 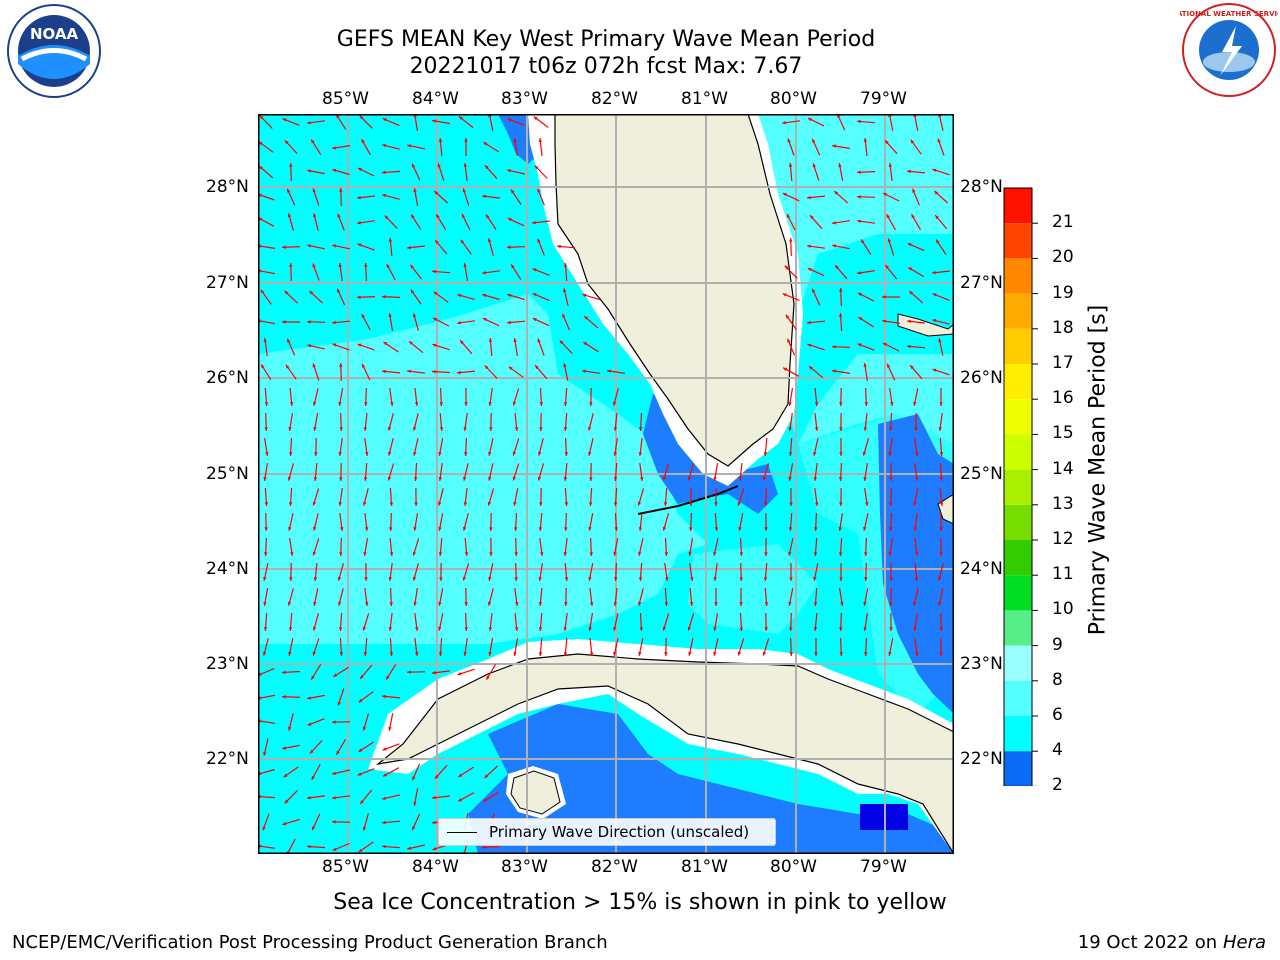 What do you see at coordinates (1063, 292) in the screenshot?
I see `colorbar-tick-label: 19` at bounding box center [1063, 292].